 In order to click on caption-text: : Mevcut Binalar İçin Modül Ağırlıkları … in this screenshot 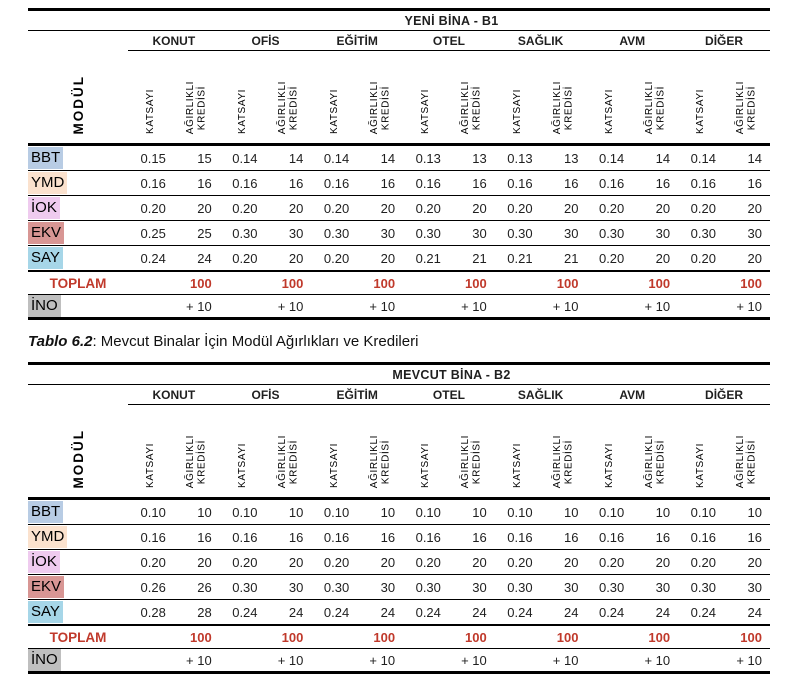, I will do `click(255, 341)`.